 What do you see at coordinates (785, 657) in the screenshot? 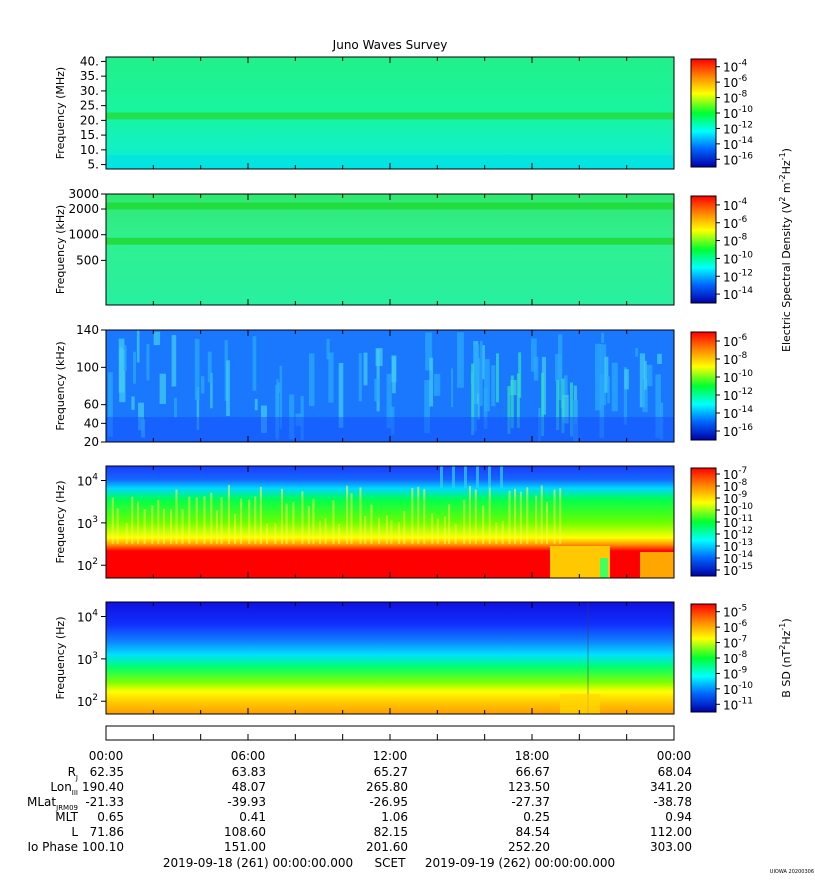
I see `bsd-label: B SD (nT2Hz-1)` at bounding box center [785, 657].